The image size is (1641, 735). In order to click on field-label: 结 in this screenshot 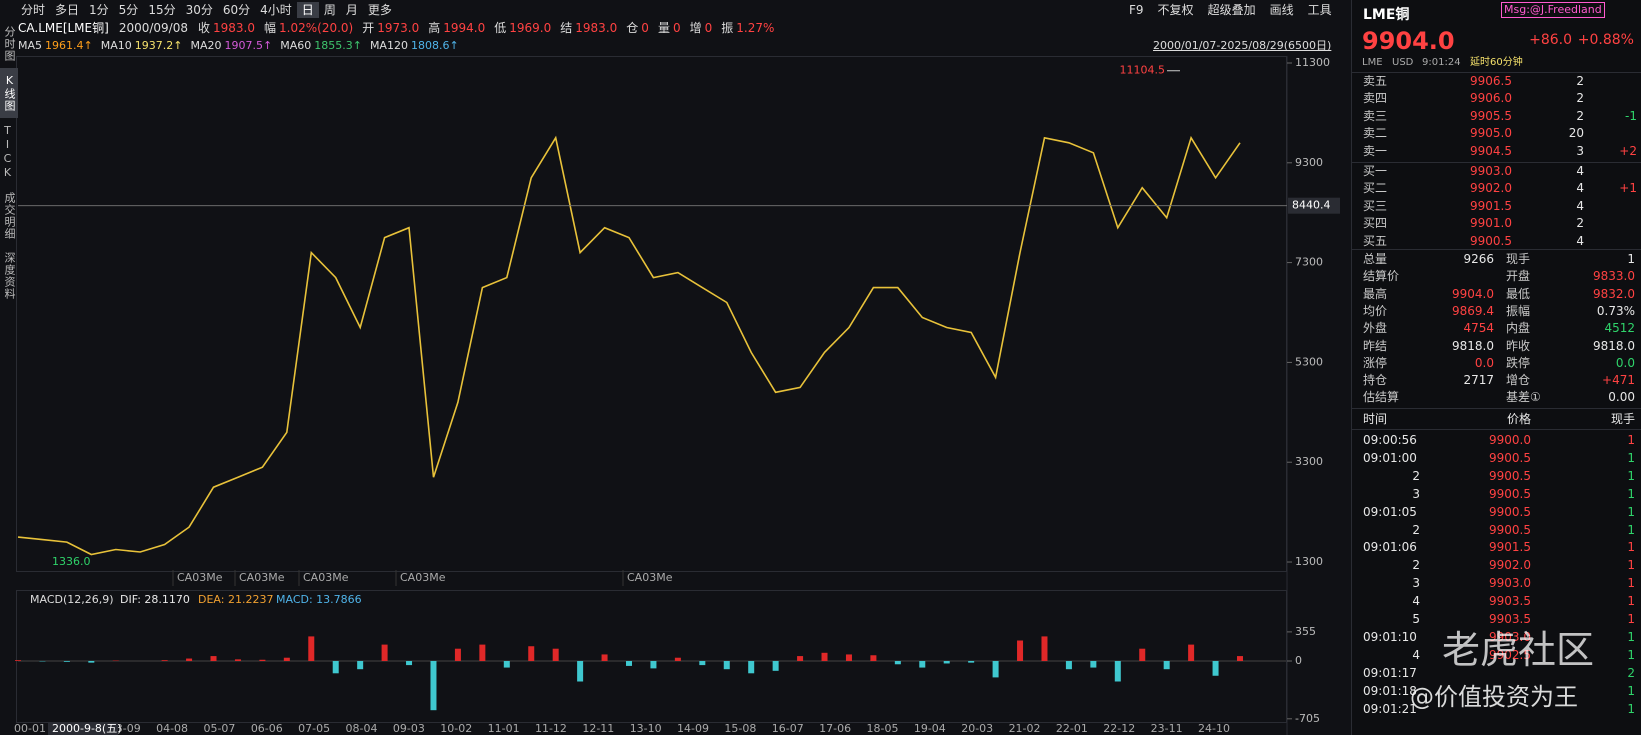, I will do `click(566, 28)`.